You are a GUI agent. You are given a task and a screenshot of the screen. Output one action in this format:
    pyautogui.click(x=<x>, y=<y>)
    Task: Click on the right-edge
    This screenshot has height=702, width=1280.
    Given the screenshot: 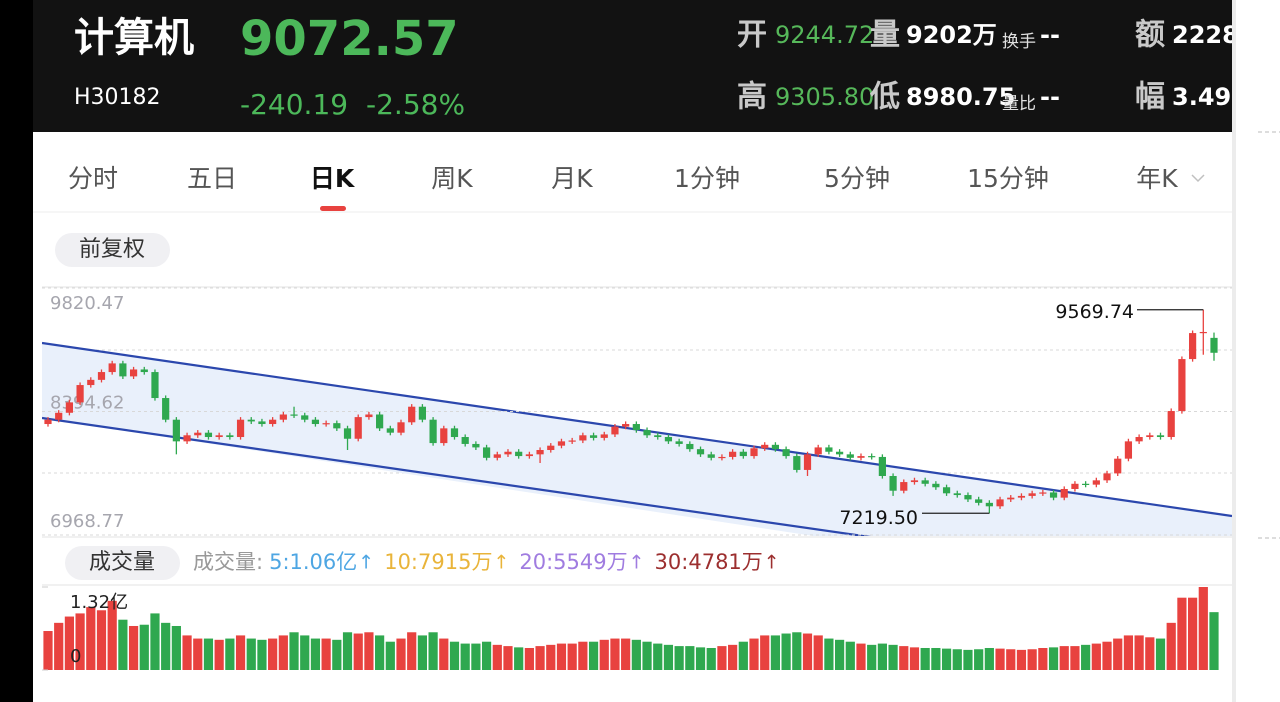 What is the action you would take?
    pyautogui.click(x=1256, y=351)
    